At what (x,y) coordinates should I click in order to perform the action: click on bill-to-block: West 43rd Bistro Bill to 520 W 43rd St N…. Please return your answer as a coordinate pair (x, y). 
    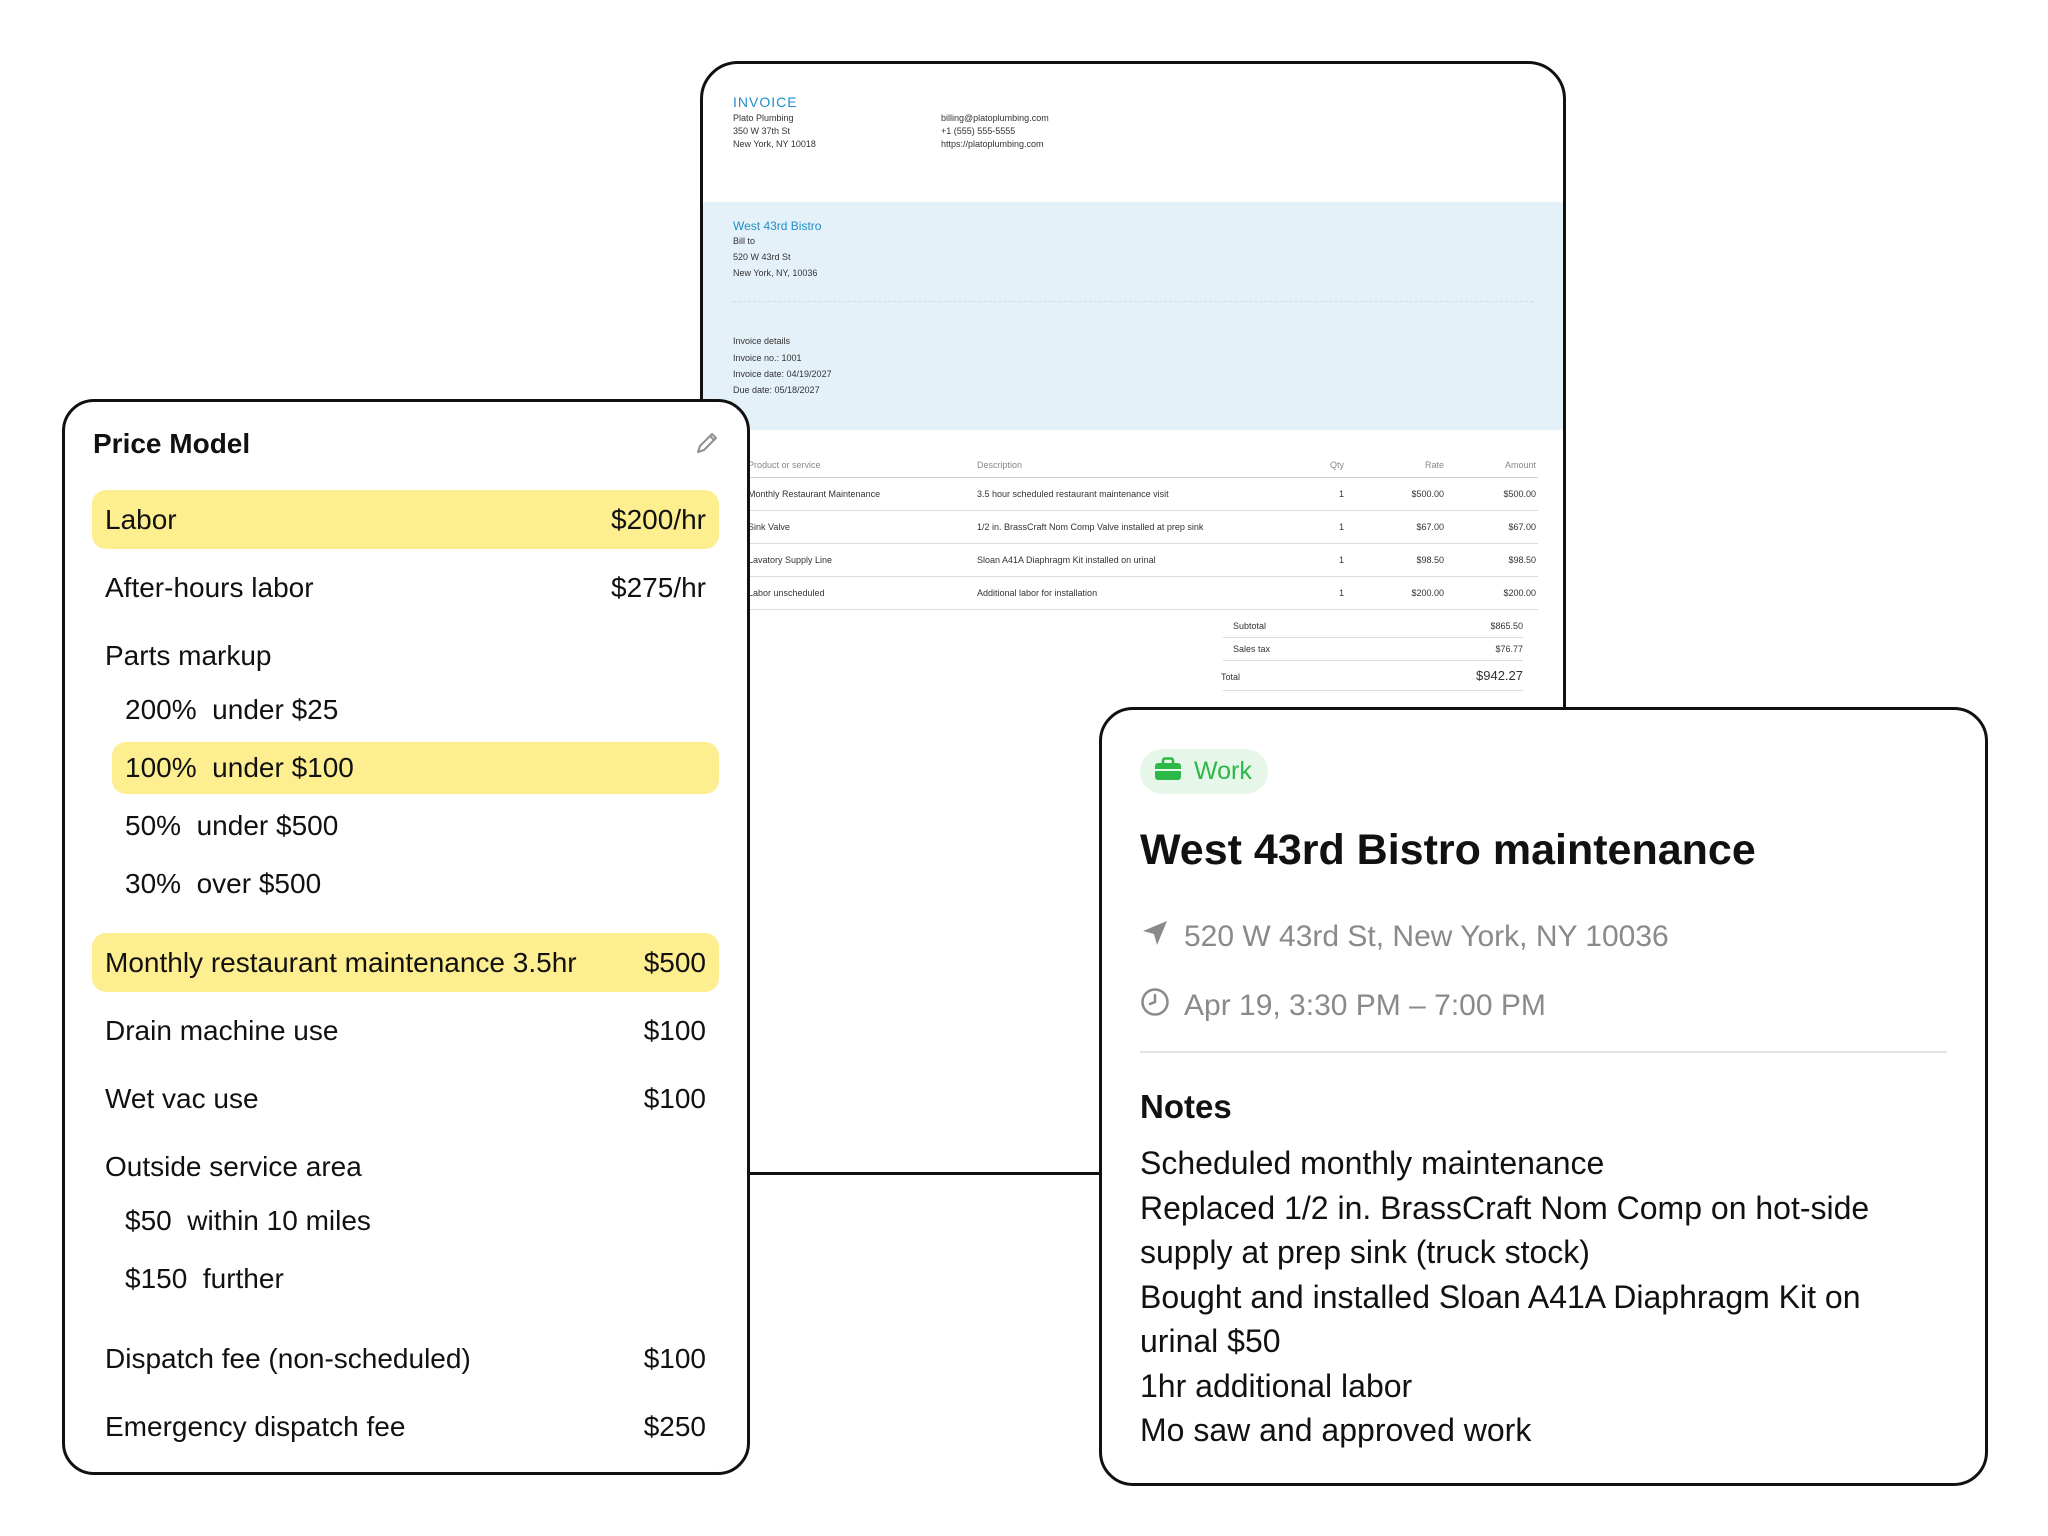
    Looking at the image, I should click on (777, 249).